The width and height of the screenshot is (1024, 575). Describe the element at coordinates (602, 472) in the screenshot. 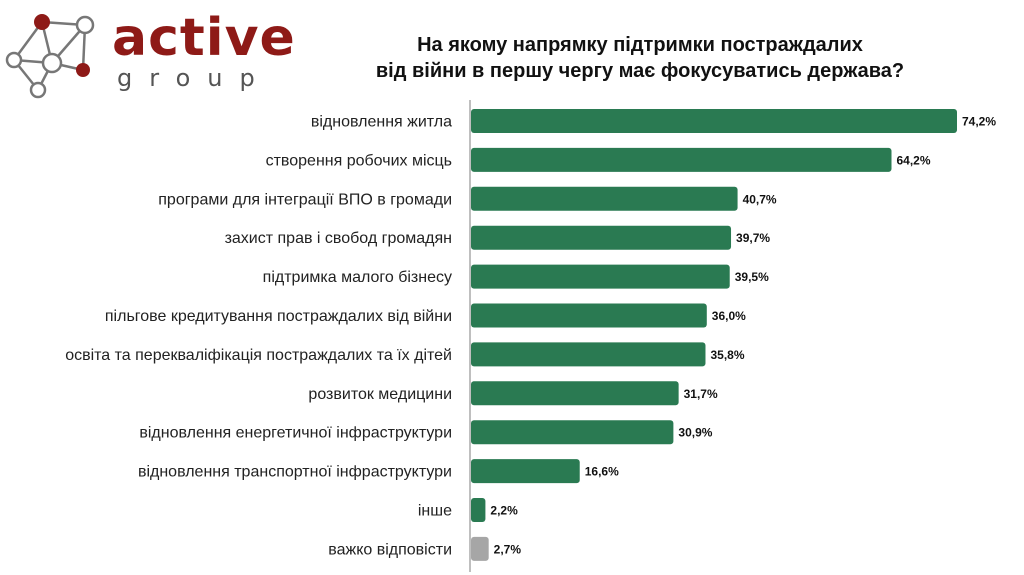

I see `value-label-9: 16,6%` at that location.